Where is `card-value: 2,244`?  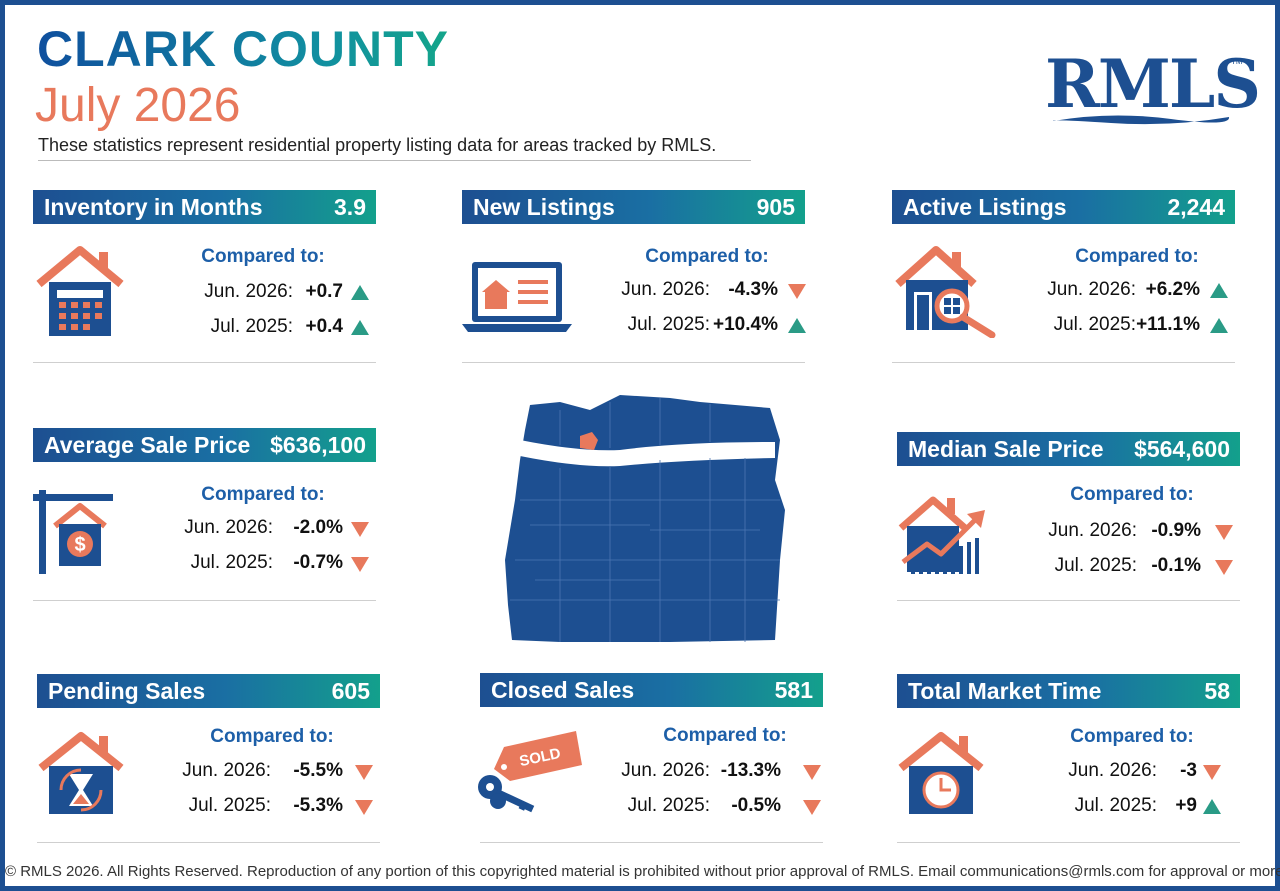 card-value: 2,244 is located at coordinates (1196, 207).